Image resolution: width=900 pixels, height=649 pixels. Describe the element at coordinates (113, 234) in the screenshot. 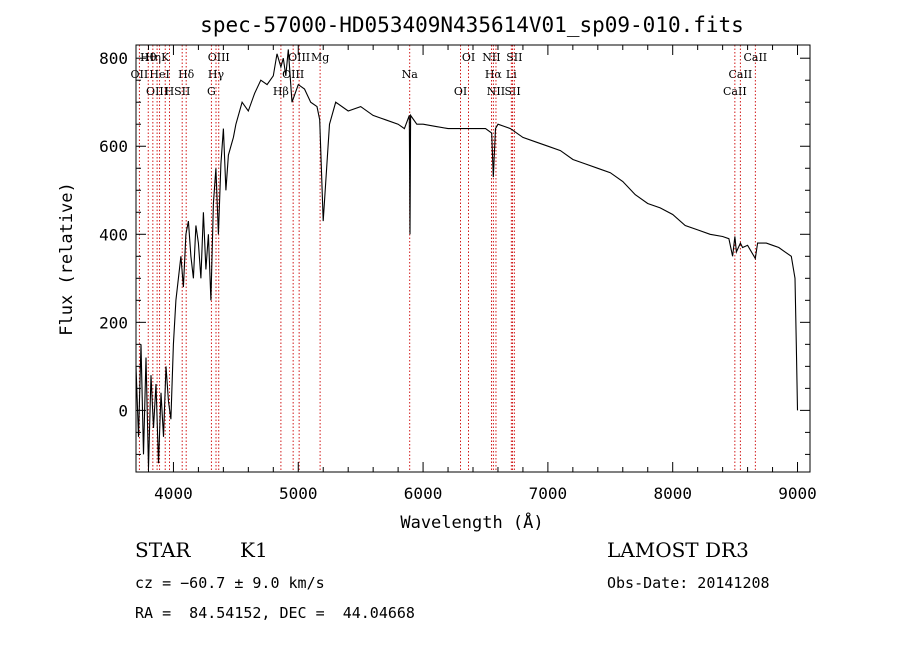

I see `y-tick-label: 400` at that location.